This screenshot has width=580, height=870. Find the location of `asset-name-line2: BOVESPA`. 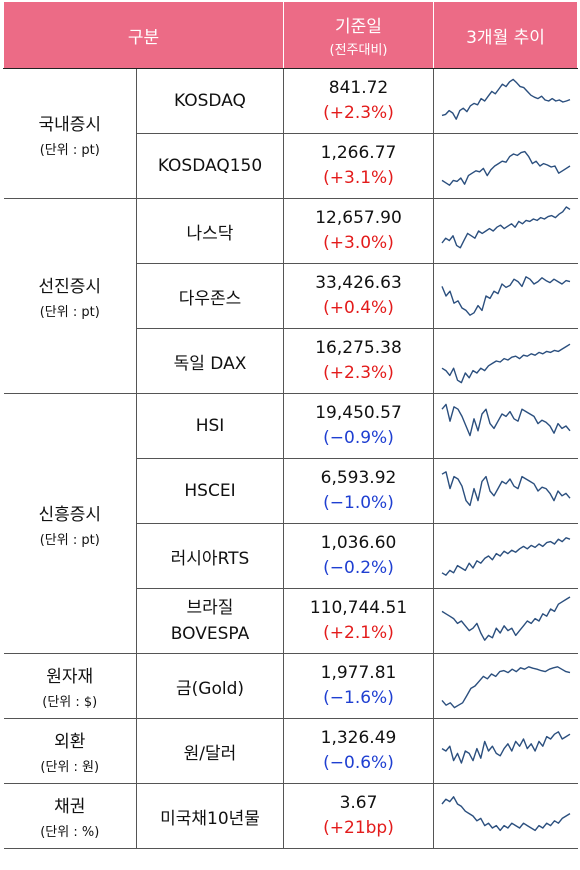

asset-name-line2: BOVESPA is located at coordinates (210, 634).